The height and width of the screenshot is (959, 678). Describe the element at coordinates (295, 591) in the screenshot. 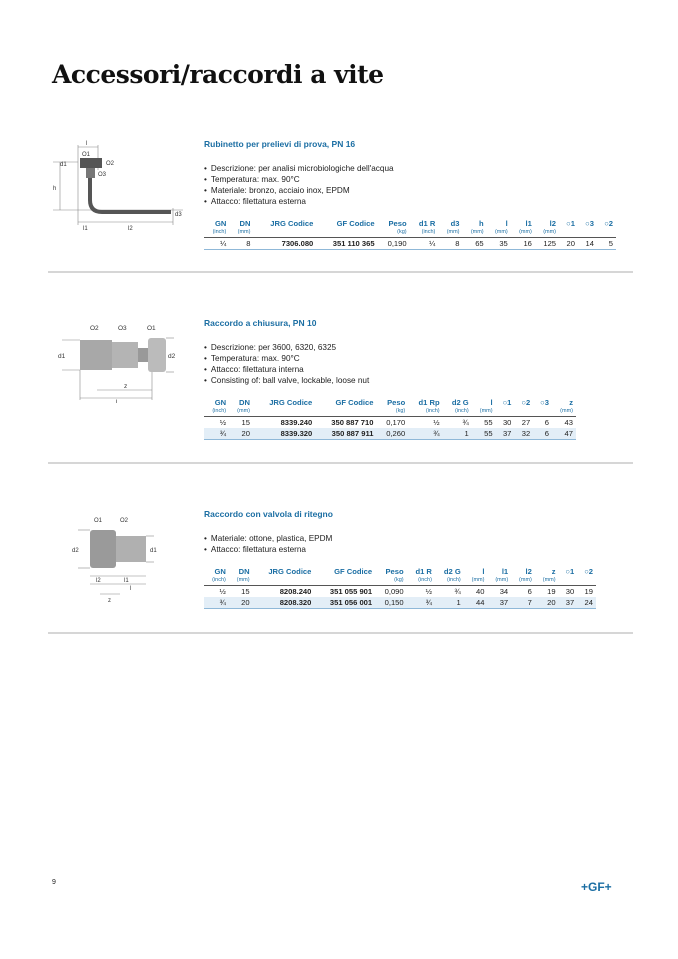

I see `table-cell: 8208.240` at that location.